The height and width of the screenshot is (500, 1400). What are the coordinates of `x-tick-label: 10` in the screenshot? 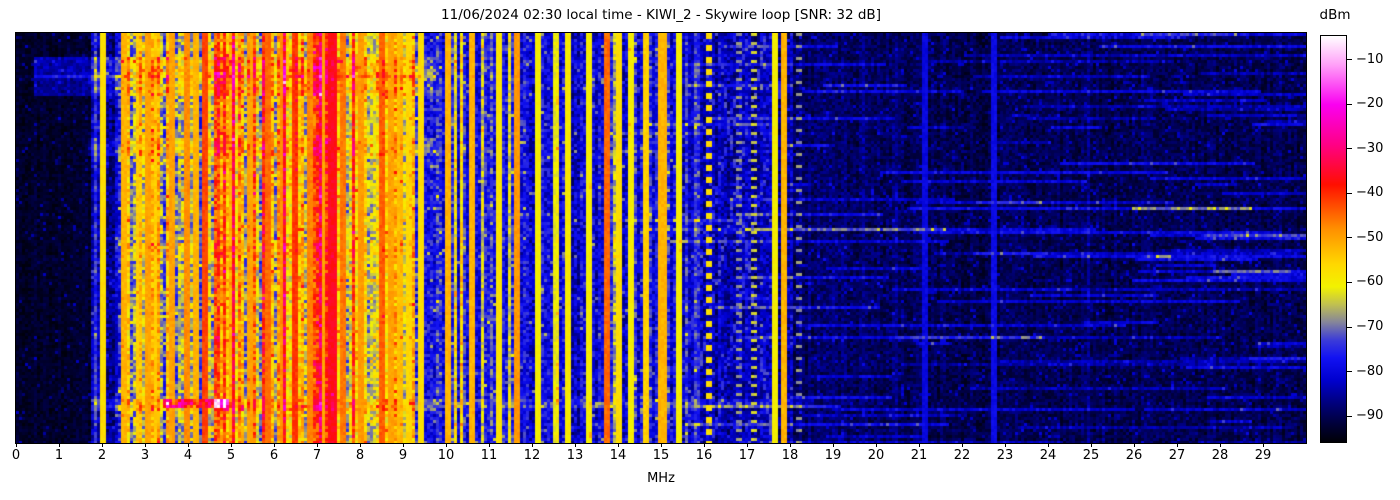 It's located at (446, 455).